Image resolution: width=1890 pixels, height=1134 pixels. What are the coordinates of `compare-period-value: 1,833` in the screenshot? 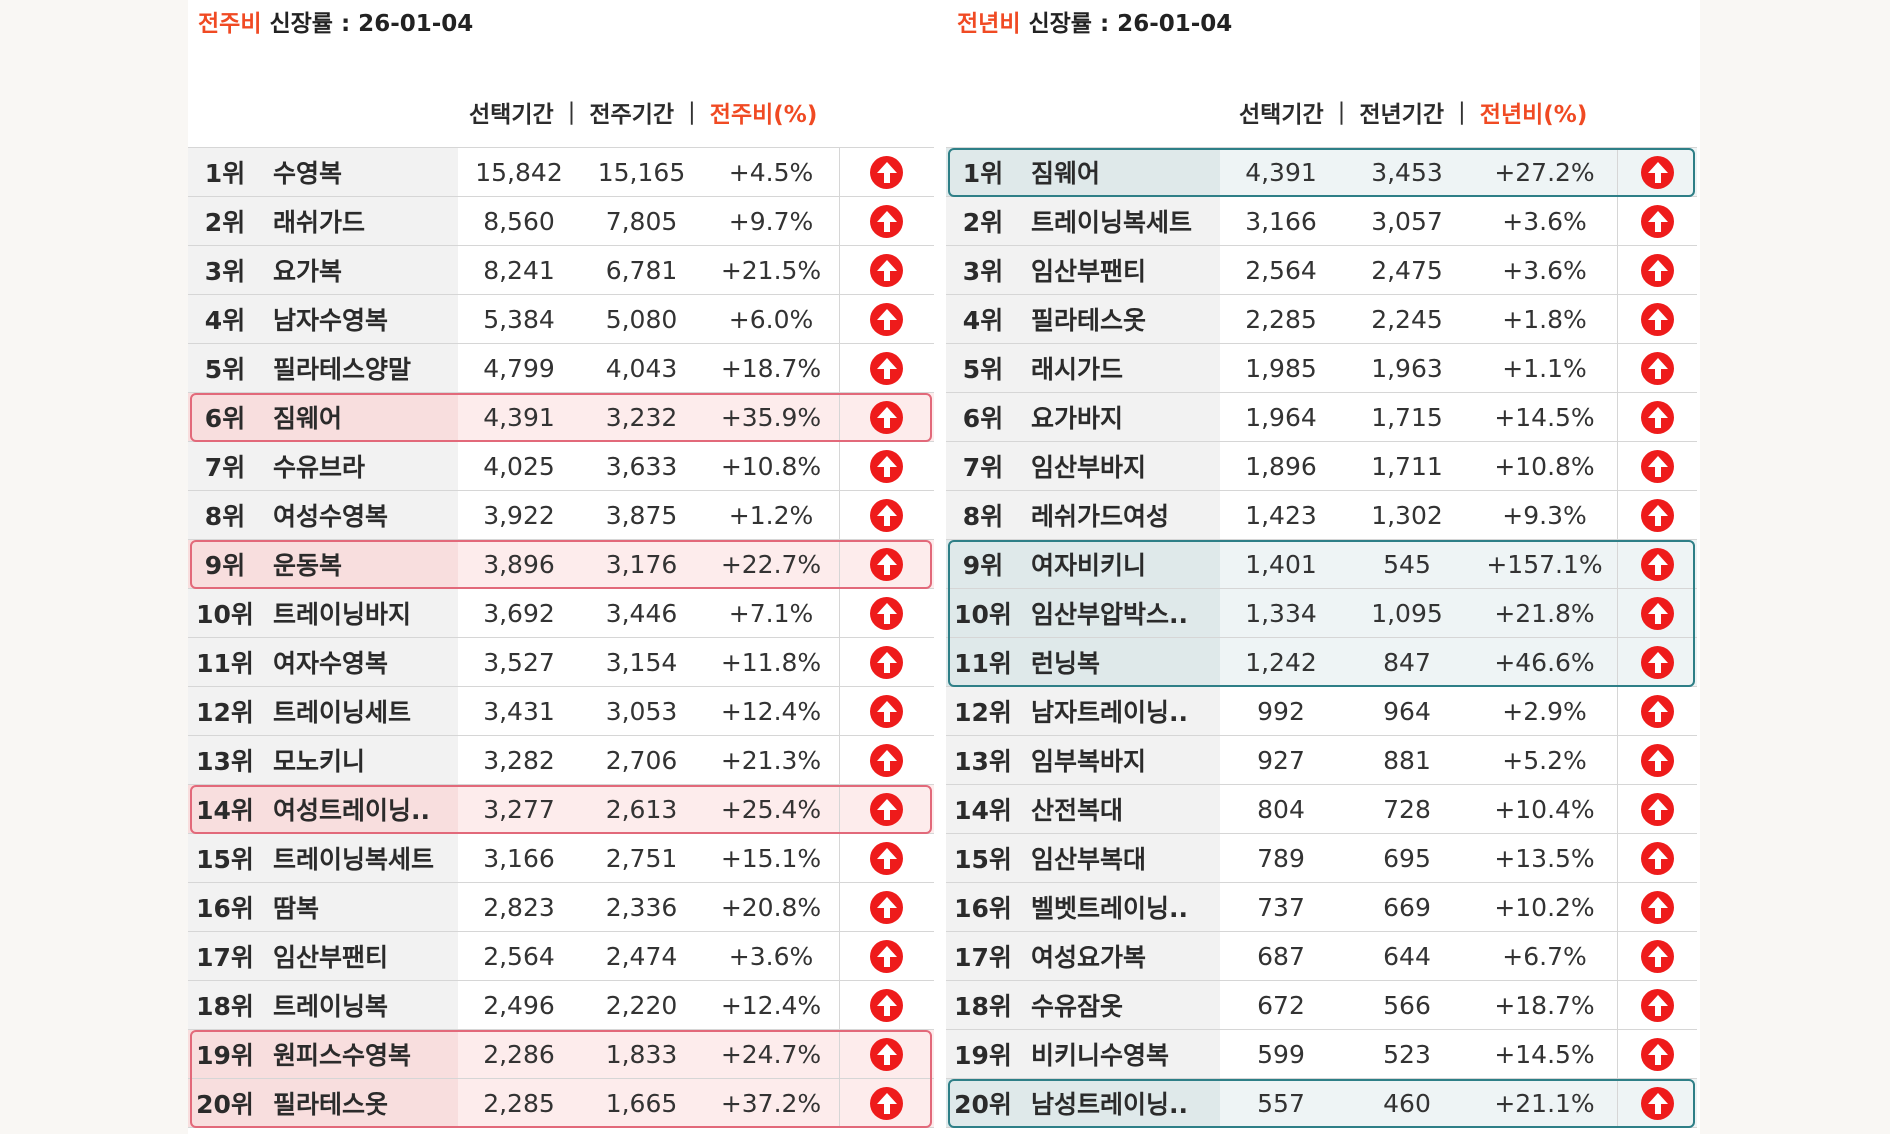 It's located at (641, 1054).